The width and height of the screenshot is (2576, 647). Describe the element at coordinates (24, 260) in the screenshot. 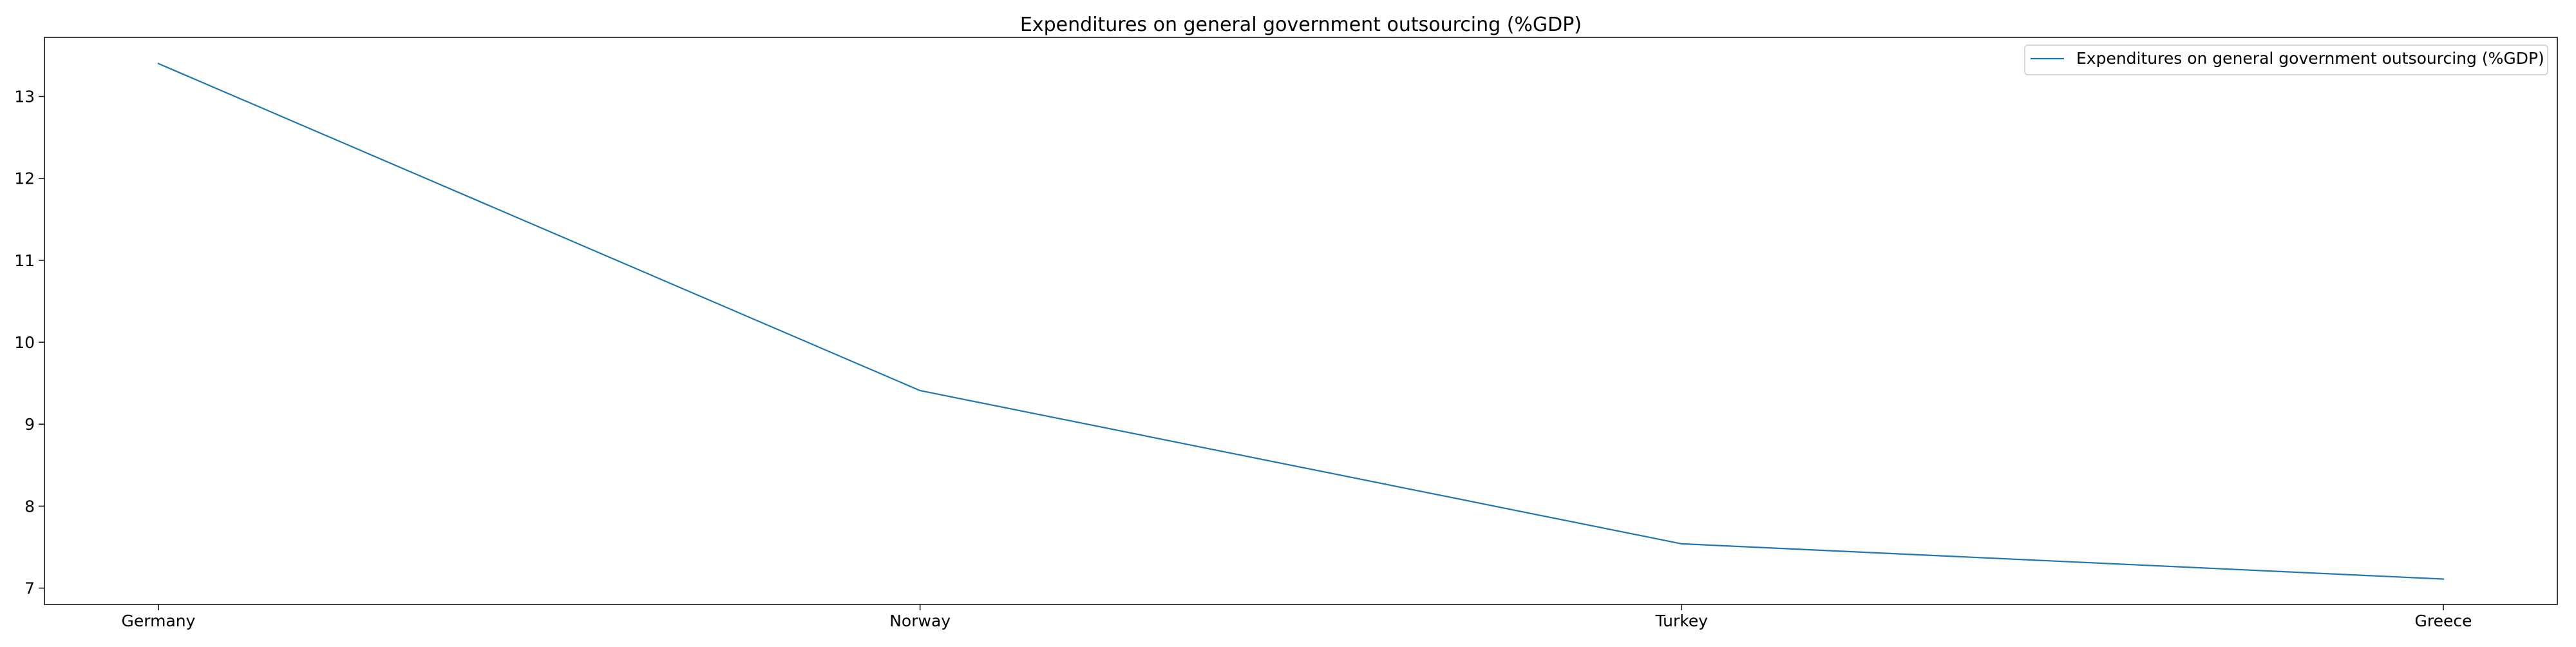

I see `y-tick-label: 11` at that location.